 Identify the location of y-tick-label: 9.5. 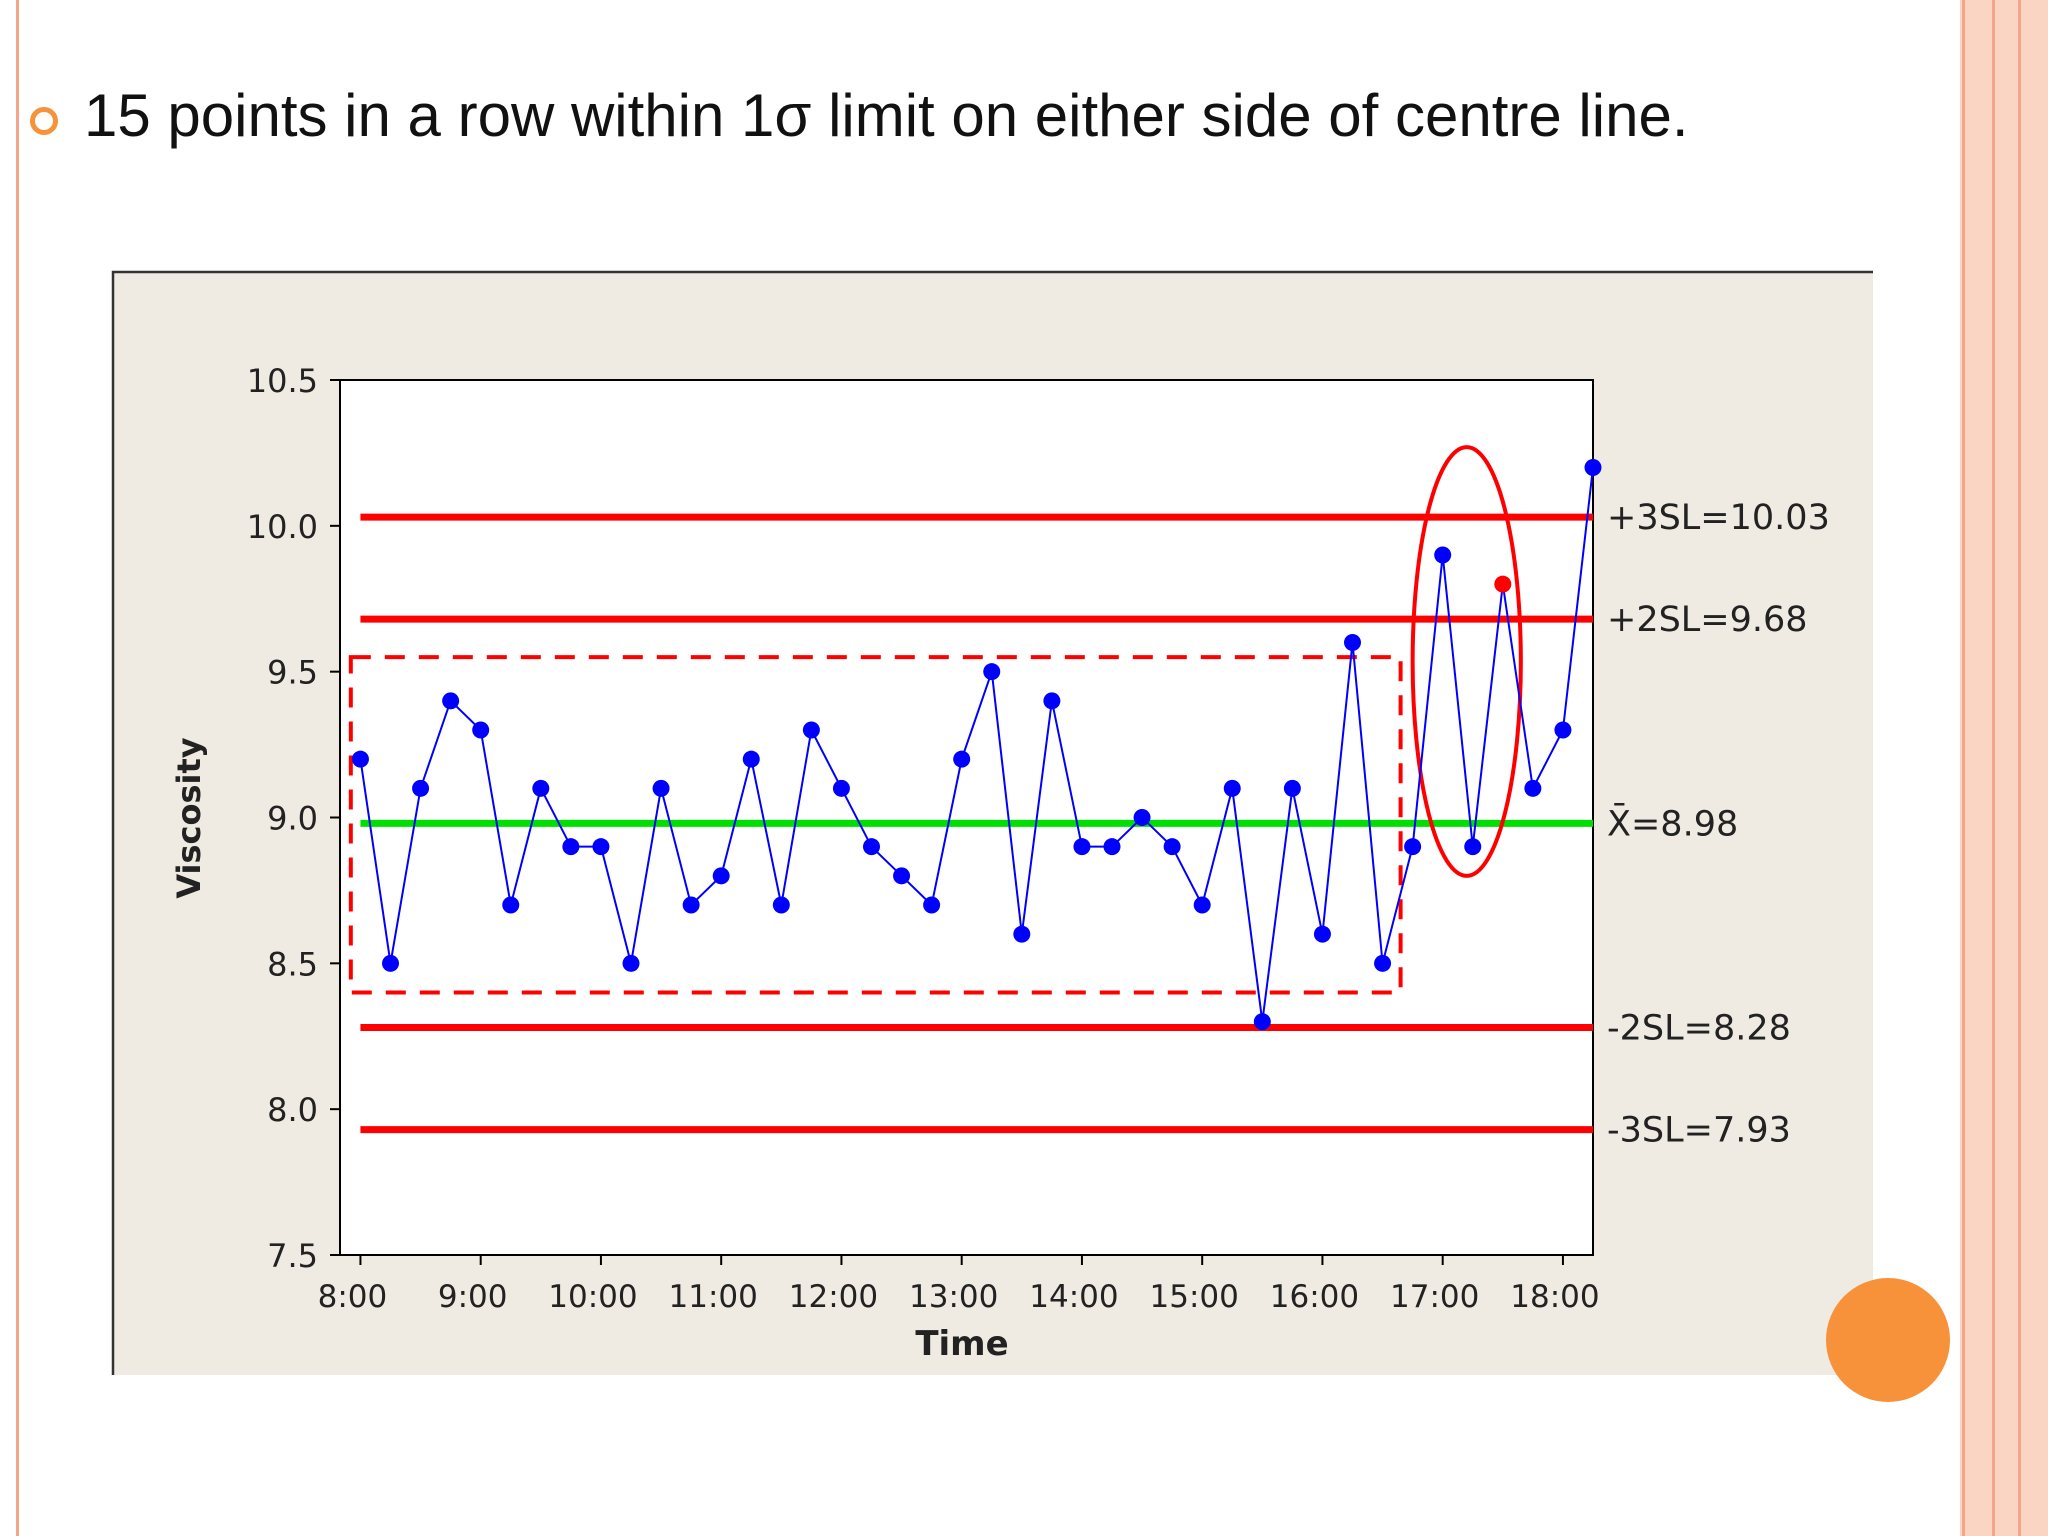
(292, 673).